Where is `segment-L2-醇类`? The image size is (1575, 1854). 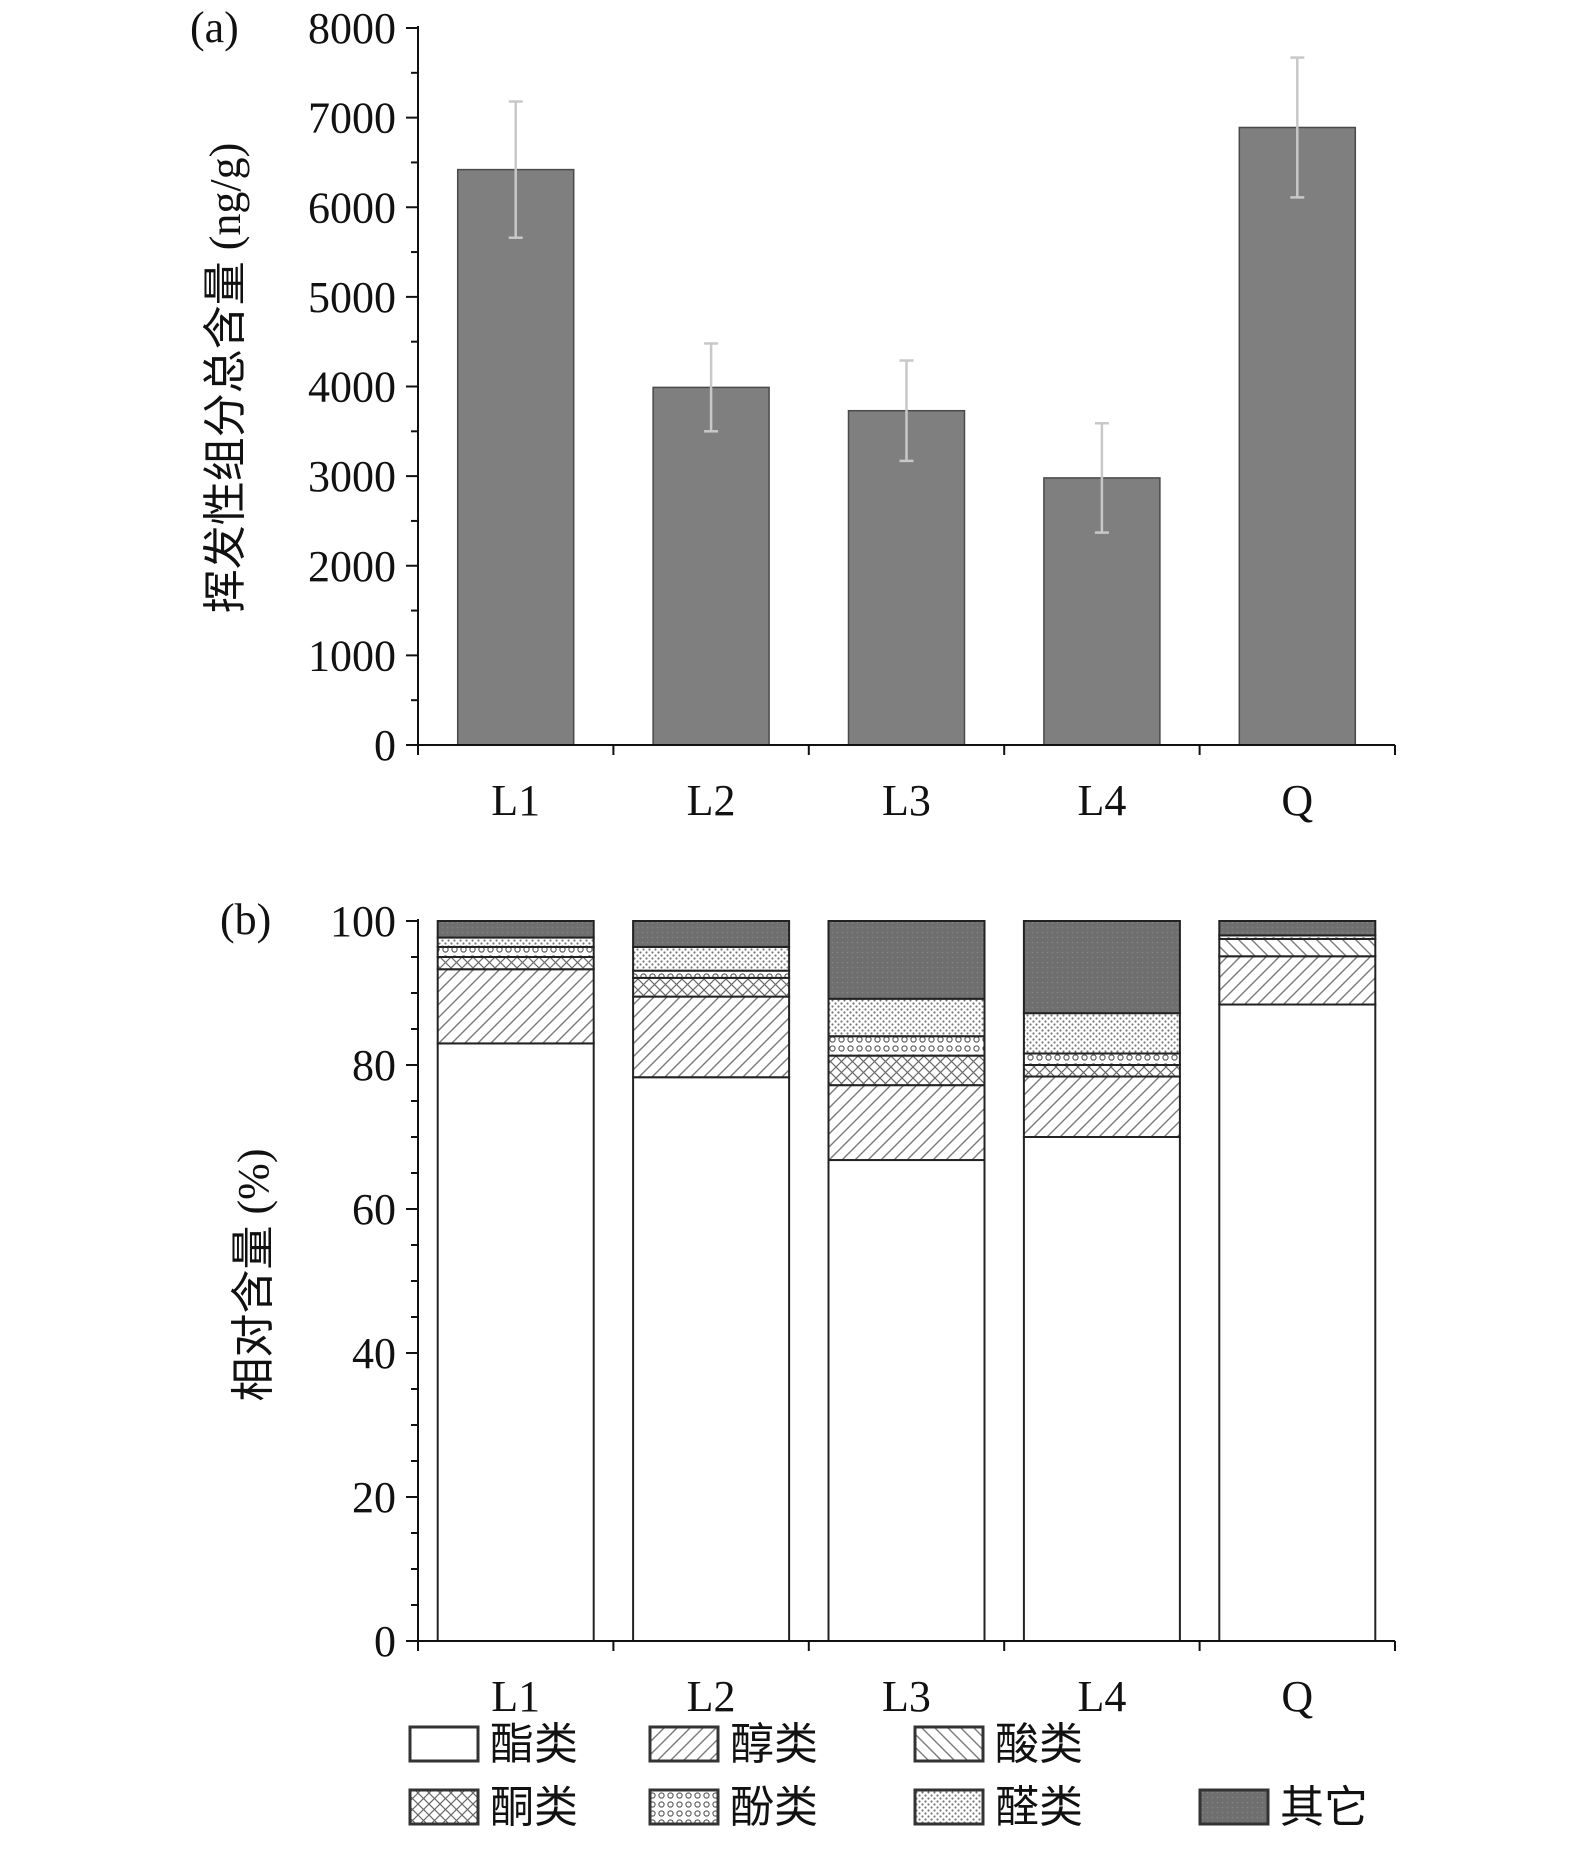 segment-L2-醇类 is located at coordinates (711, 1037).